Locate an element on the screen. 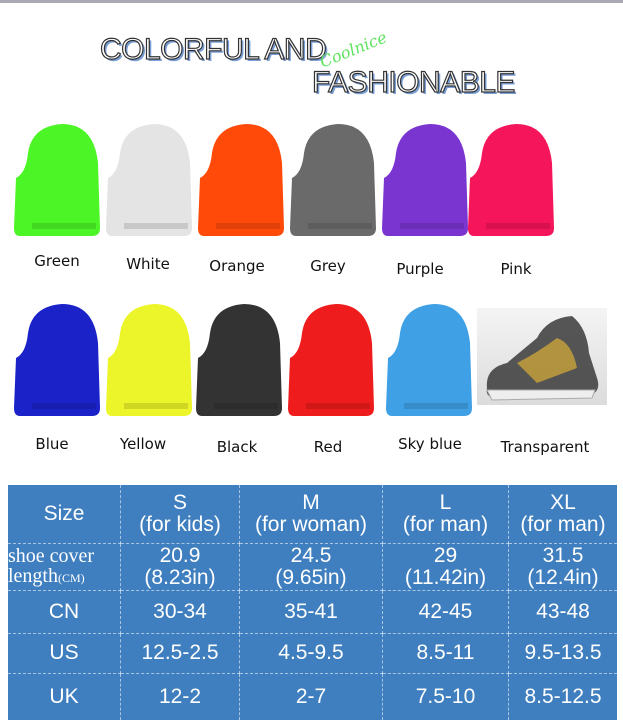  color-label-grey: Grey is located at coordinates (328, 266).